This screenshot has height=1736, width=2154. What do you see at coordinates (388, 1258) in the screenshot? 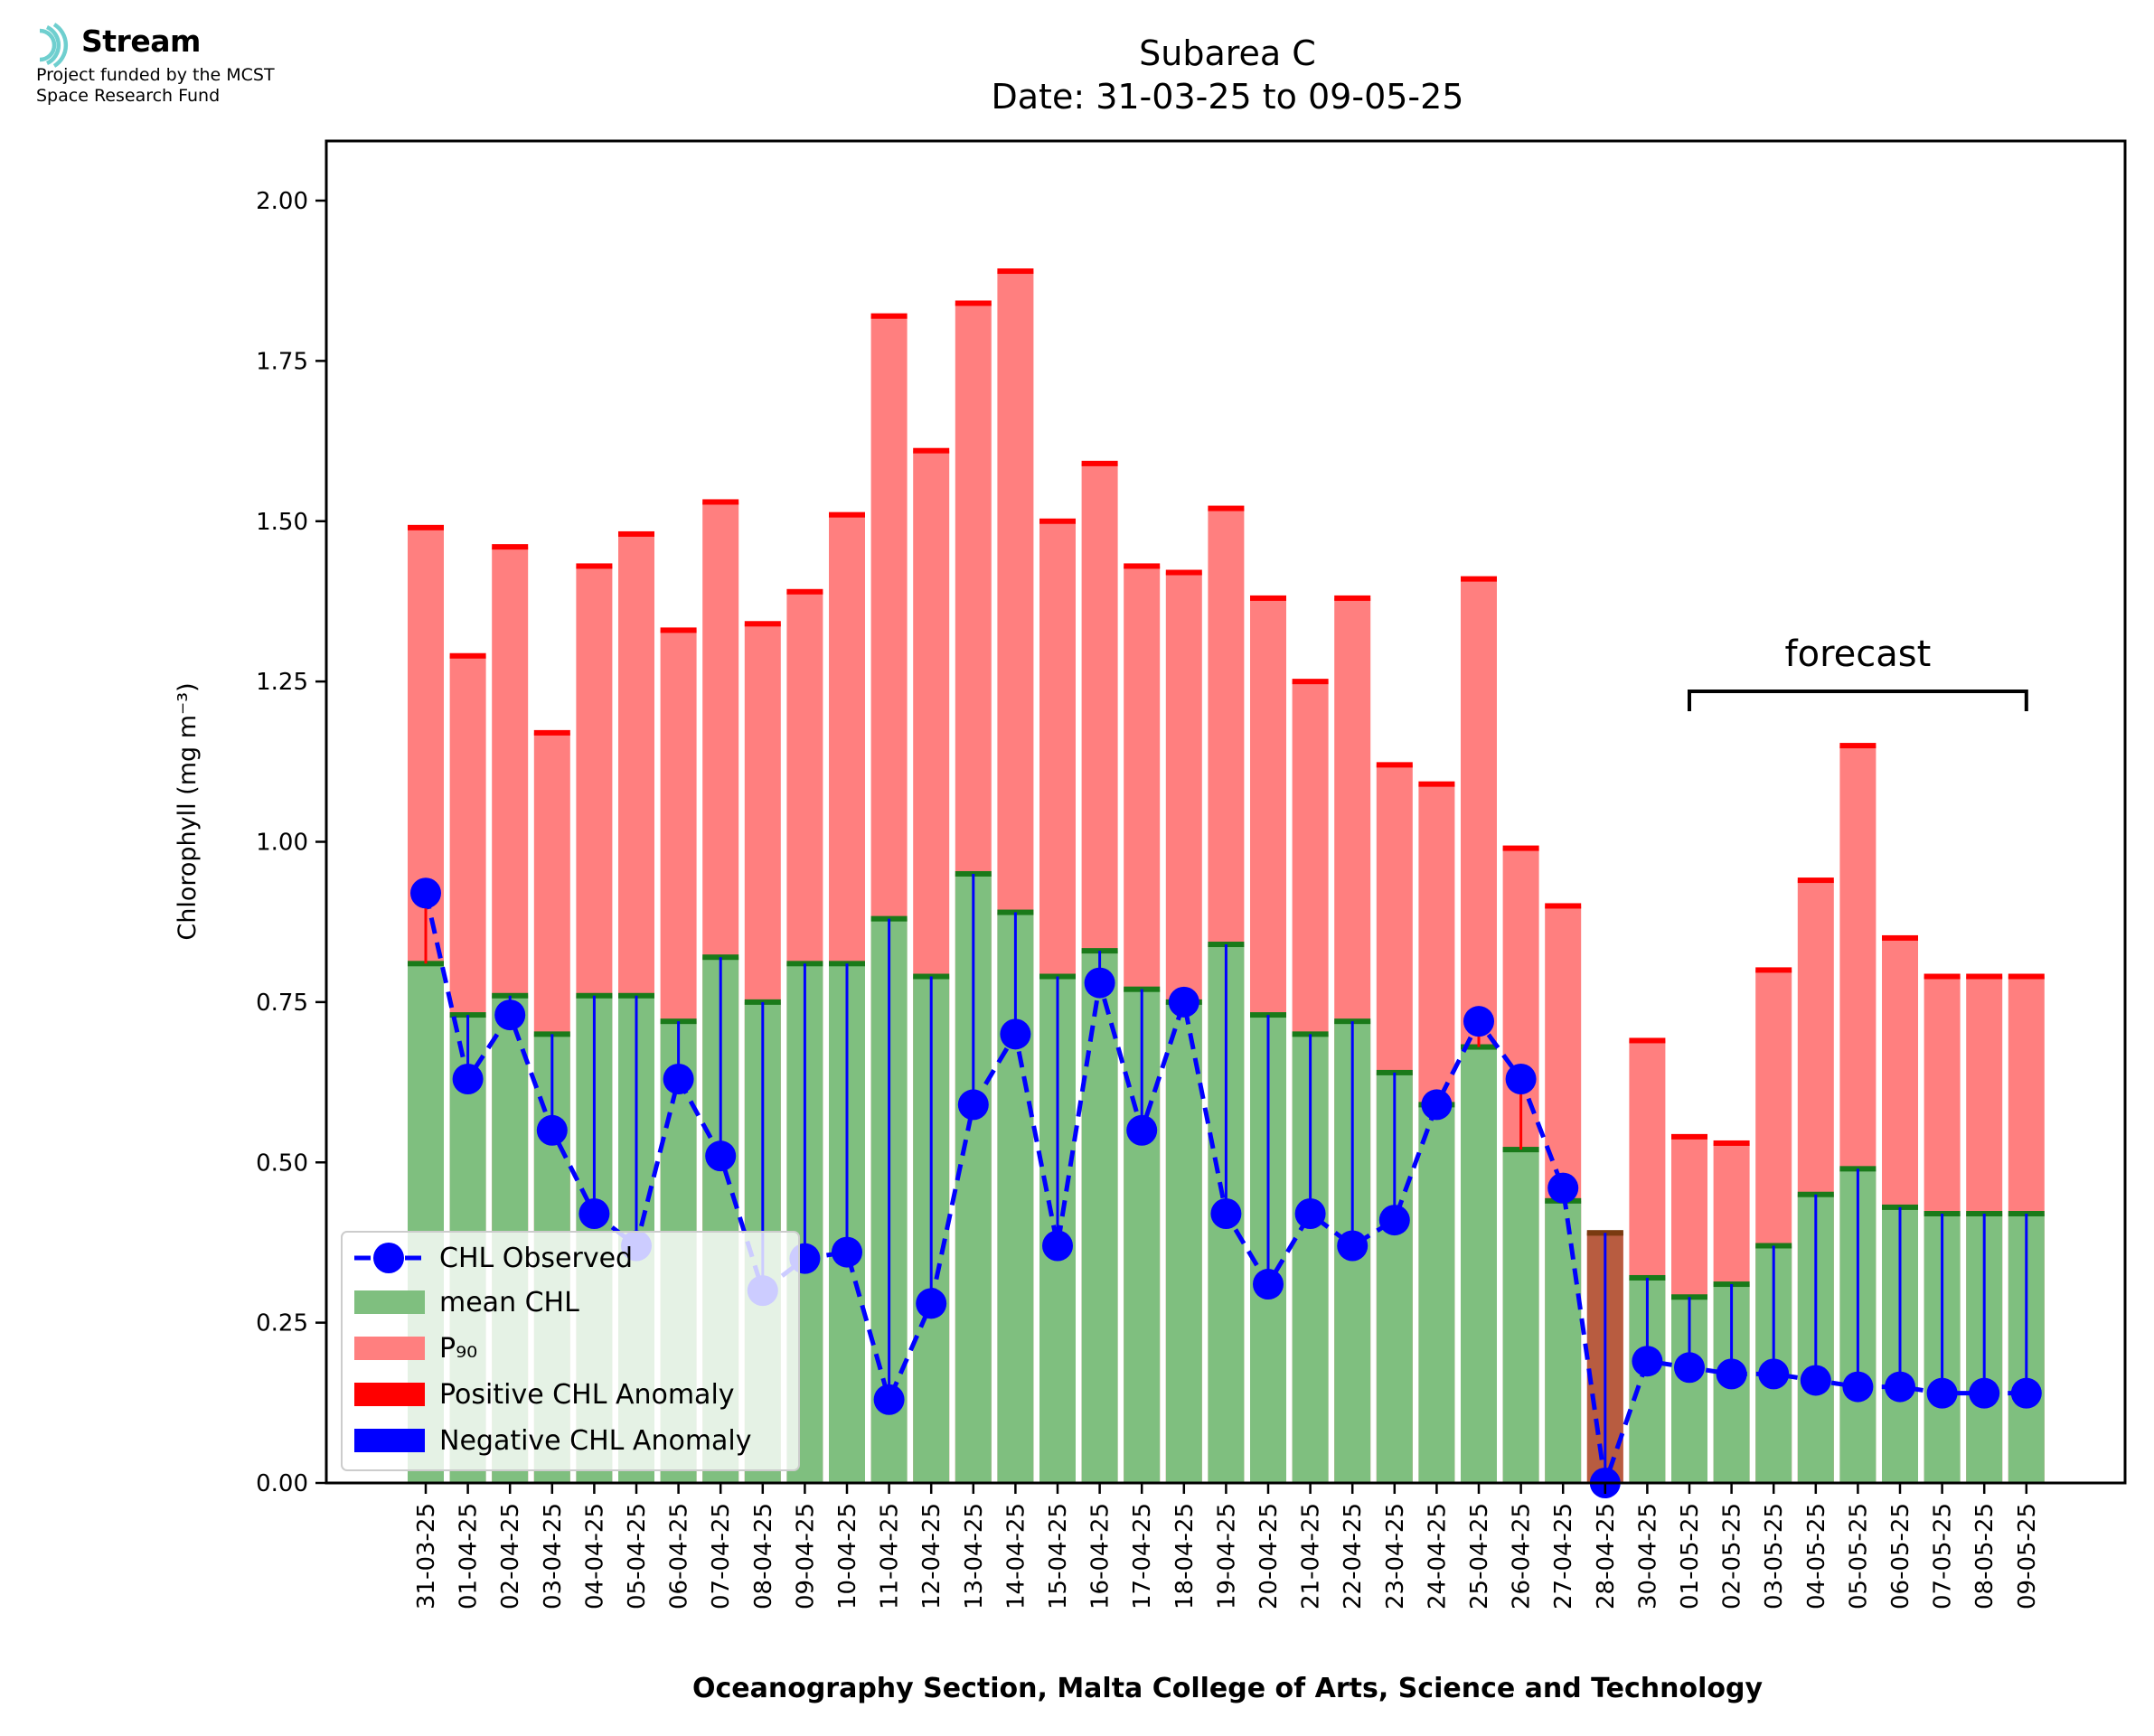
I see `legend-swatch-observed-marker` at bounding box center [388, 1258].